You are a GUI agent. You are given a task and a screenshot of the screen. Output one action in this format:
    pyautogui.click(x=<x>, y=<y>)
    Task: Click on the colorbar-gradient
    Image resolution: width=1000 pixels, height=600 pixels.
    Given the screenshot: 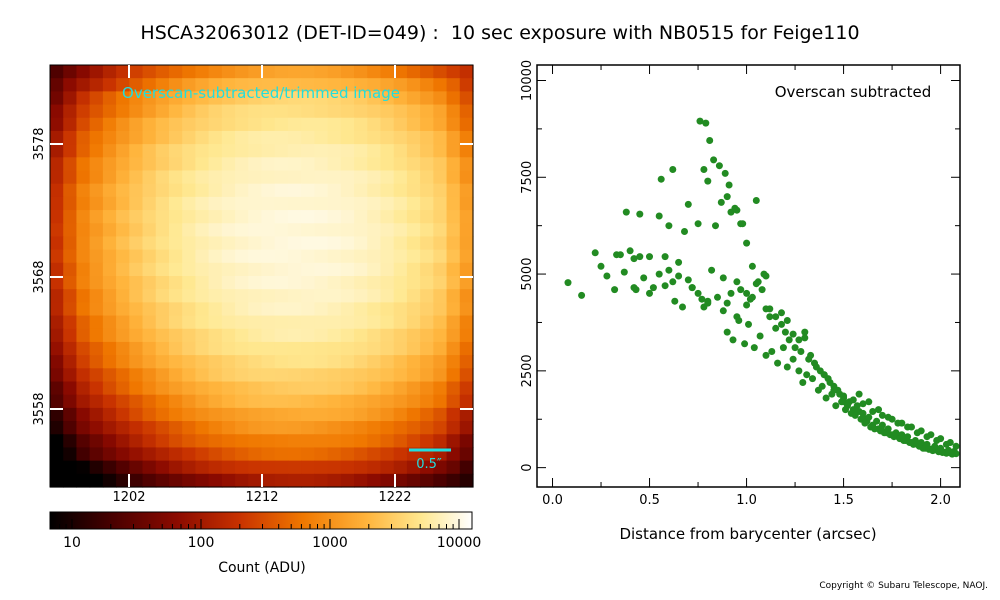 What is the action you would take?
    pyautogui.click(x=261, y=520)
    